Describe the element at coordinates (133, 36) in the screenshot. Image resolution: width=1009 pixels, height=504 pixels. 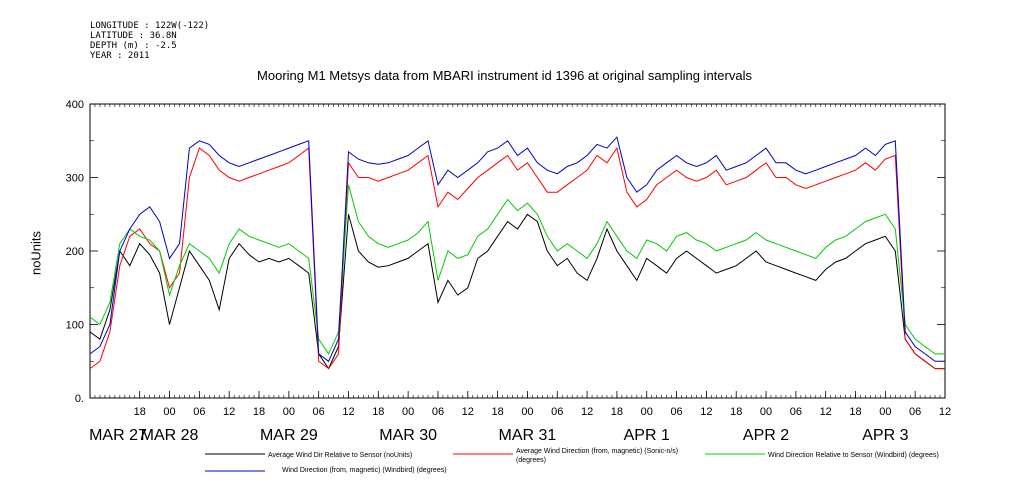
I see `latitude-label: LATITUDE : 36.8N` at that location.